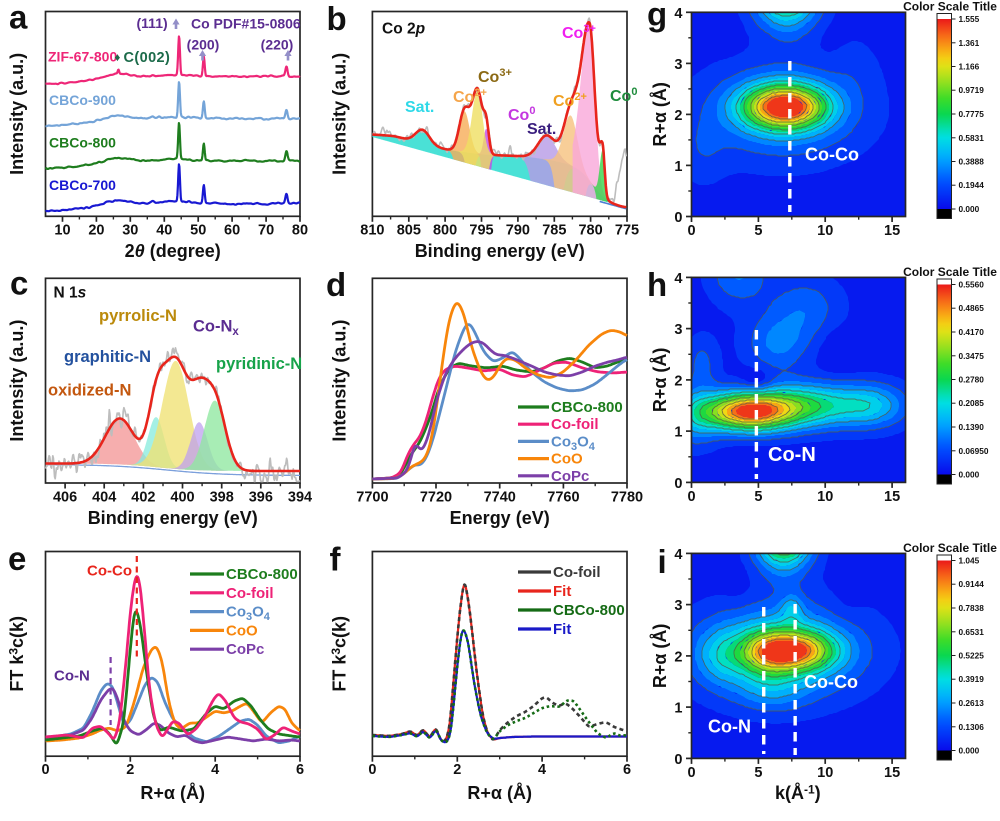  What do you see at coordinates (173, 251) in the screenshot?
I see `svg-text: 2θ (degree)` at bounding box center [173, 251].